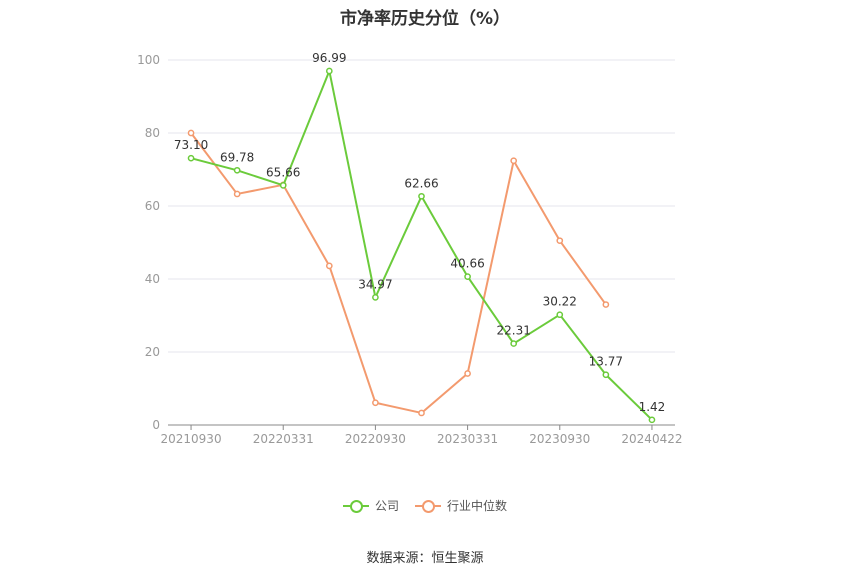  What do you see at coordinates (152, 206) in the screenshot?
I see `y-tick-label: 60` at bounding box center [152, 206].